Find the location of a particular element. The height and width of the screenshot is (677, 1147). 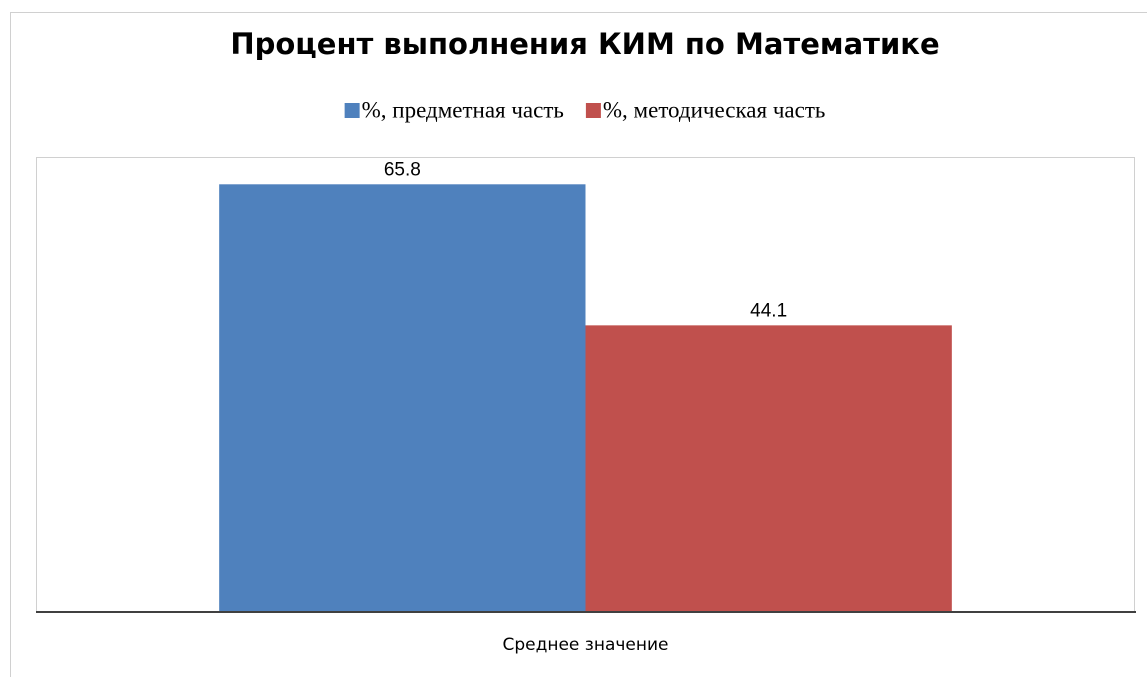

data-label: 44.1 is located at coordinates (768, 310).